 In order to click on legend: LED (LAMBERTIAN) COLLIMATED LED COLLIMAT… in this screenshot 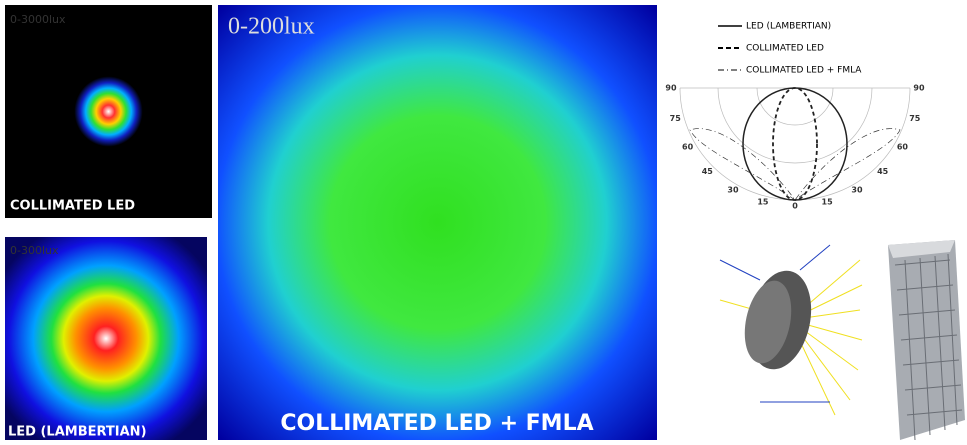, I will do `click(790, 49)`.